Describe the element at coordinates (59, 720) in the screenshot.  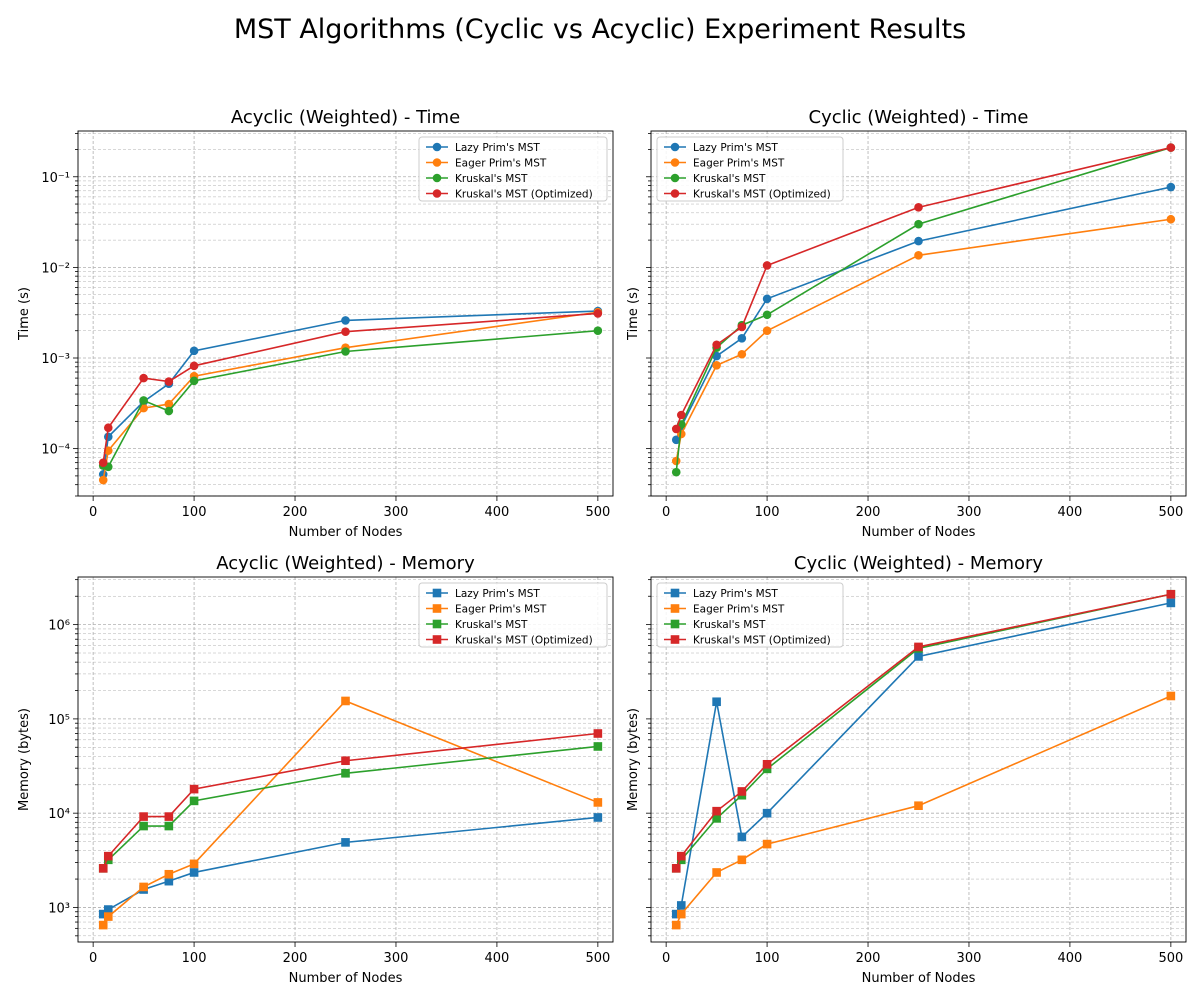
I see `y-tick-label: 10⁵` at that location.